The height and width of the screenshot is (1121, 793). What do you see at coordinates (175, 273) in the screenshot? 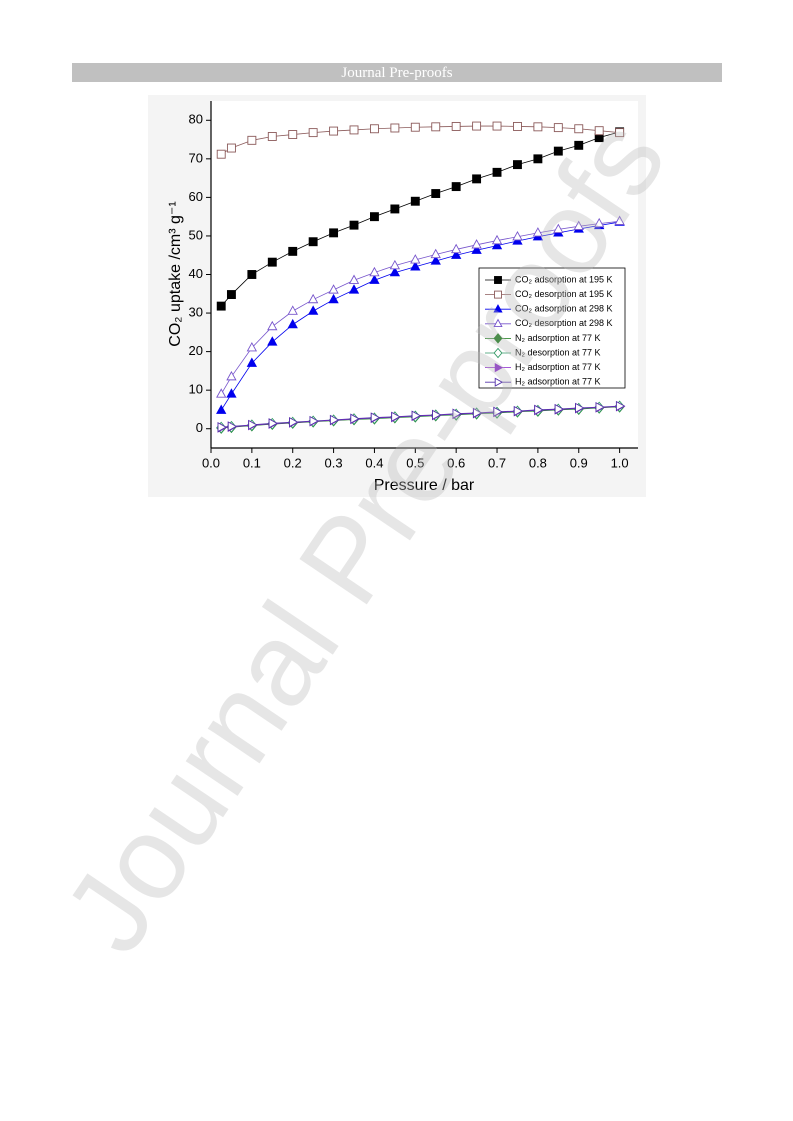
I see `y-axis-label: CO₂ uptake /cm³ g⁻¹` at bounding box center [175, 273].